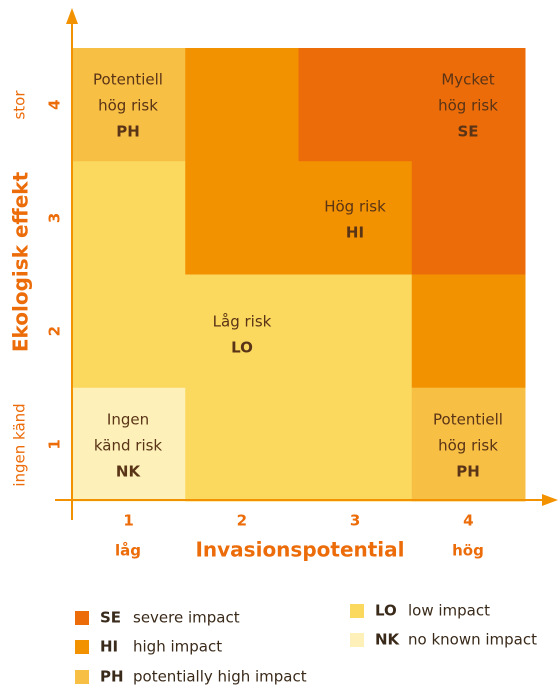 This screenshot has height=688, width=560. I want to click on x-tick-label: 3, so click(355, 521).